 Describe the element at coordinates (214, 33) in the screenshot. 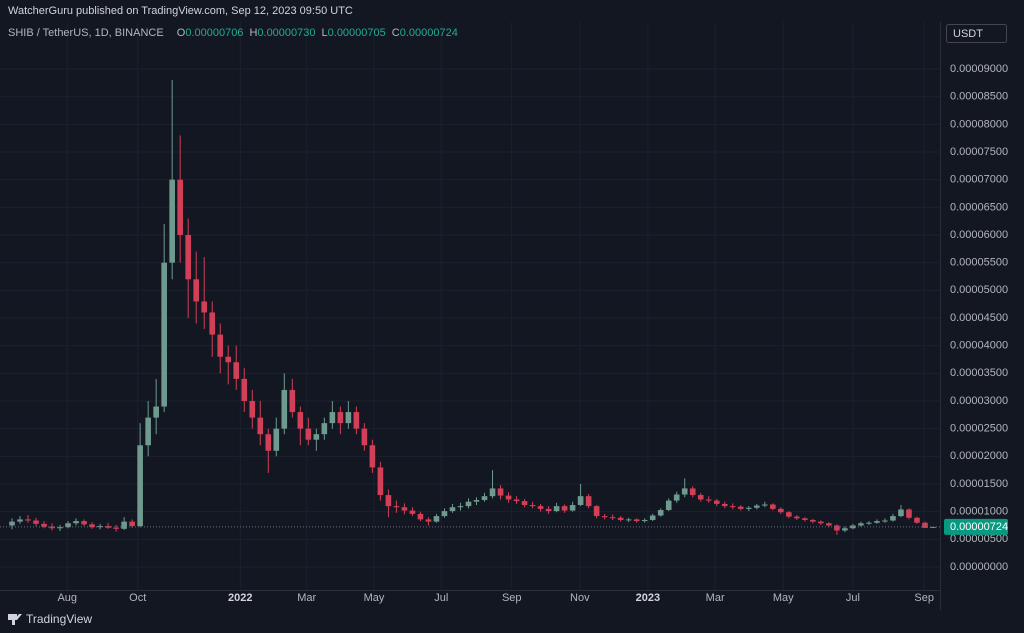

I see `legend-value: 0.00000706` at that location.